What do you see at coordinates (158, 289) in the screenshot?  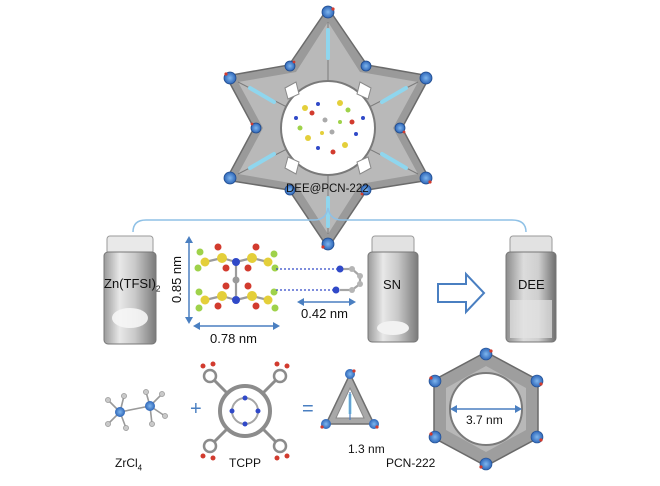 I see `zn-salt-subscript: 2` at bounding box center [158, 289].